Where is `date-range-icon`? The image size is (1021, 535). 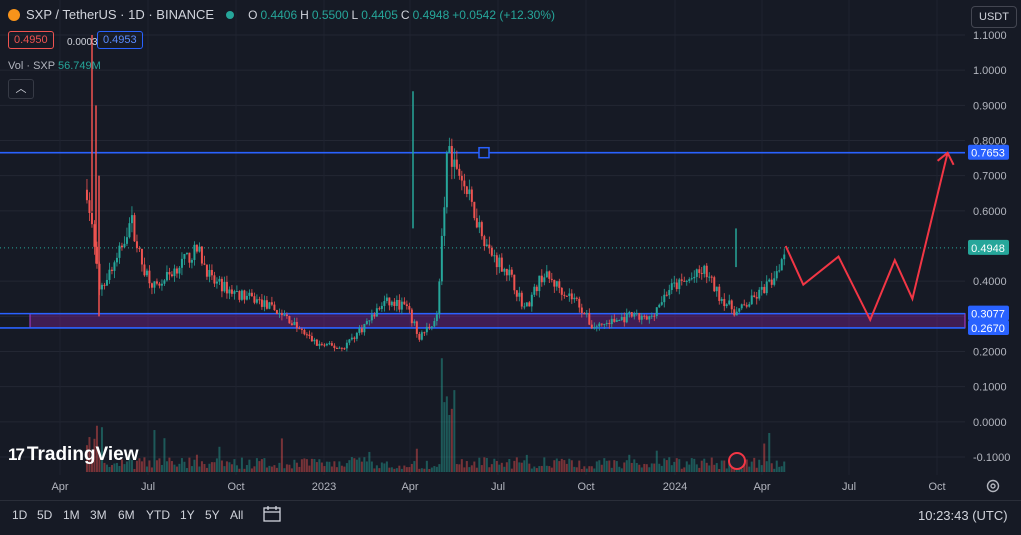 date-range-icon is located at coordinates (272, 514).